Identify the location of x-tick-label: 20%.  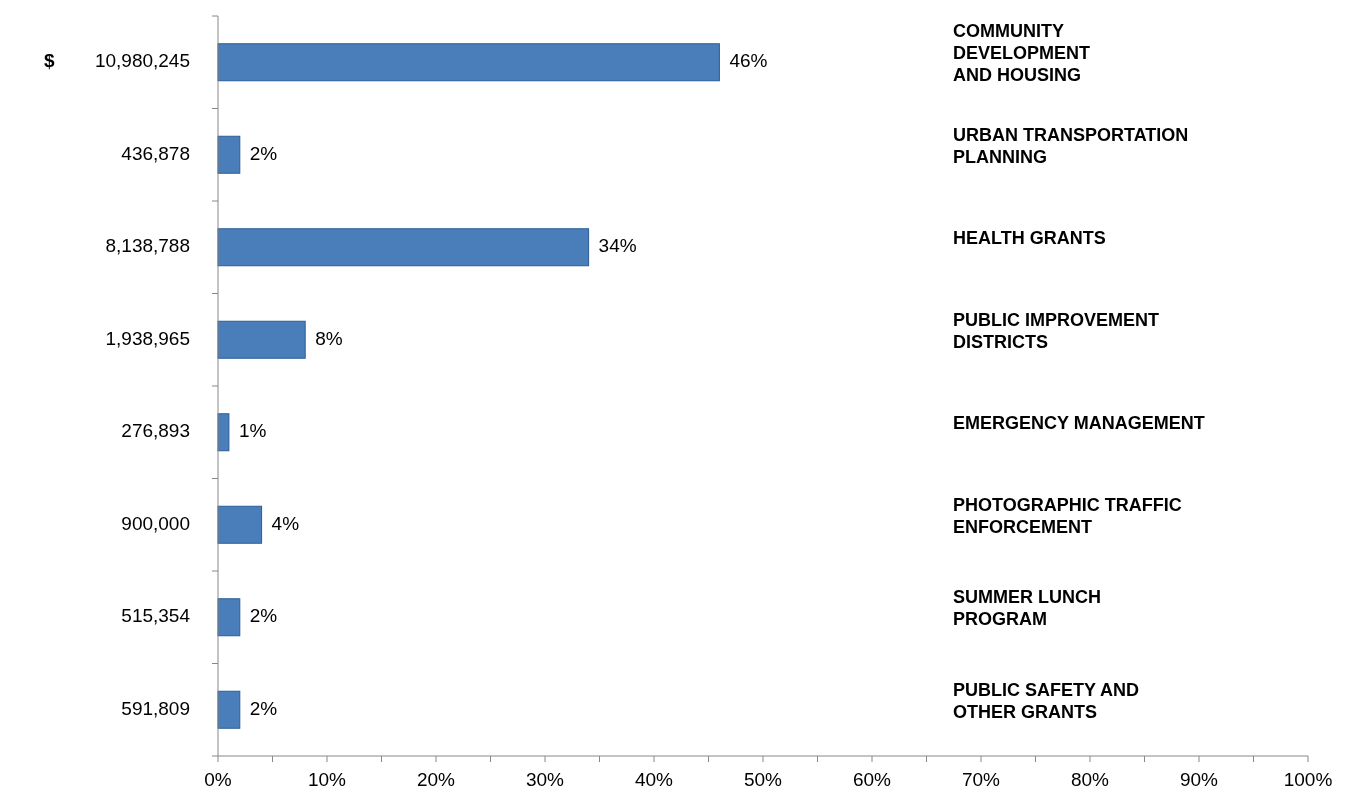
(436, 779).